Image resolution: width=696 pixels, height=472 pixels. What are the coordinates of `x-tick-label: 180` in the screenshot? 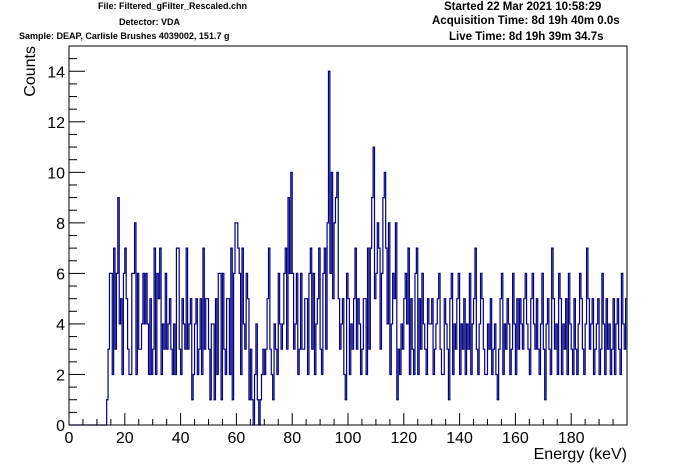 It's located at (571, 438).